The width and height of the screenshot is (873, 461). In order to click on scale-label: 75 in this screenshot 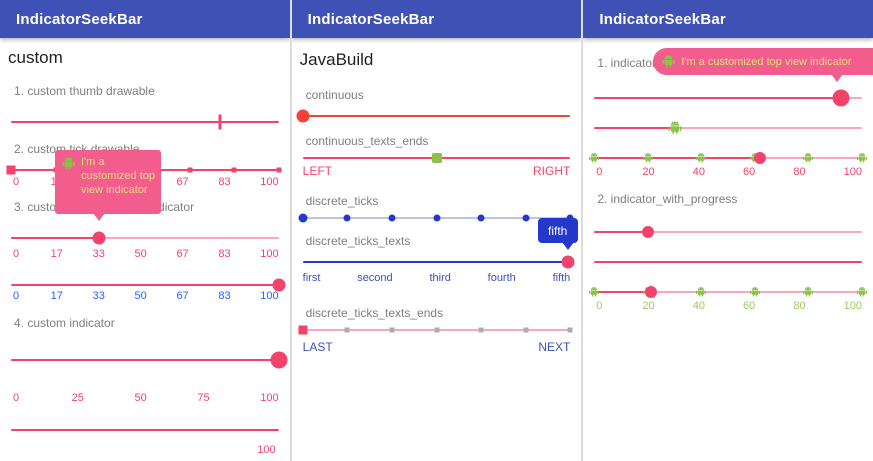, I will do `click(203, 398)`.